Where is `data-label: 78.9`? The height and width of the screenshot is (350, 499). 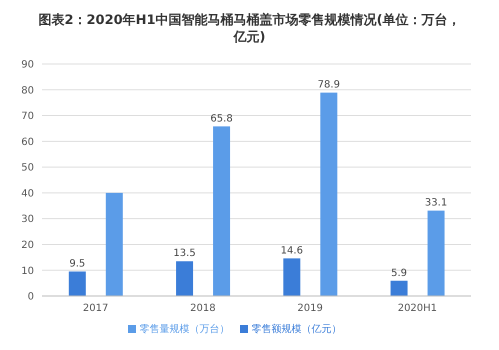
data-label: 78.9 is located at coordinates (329, 85).